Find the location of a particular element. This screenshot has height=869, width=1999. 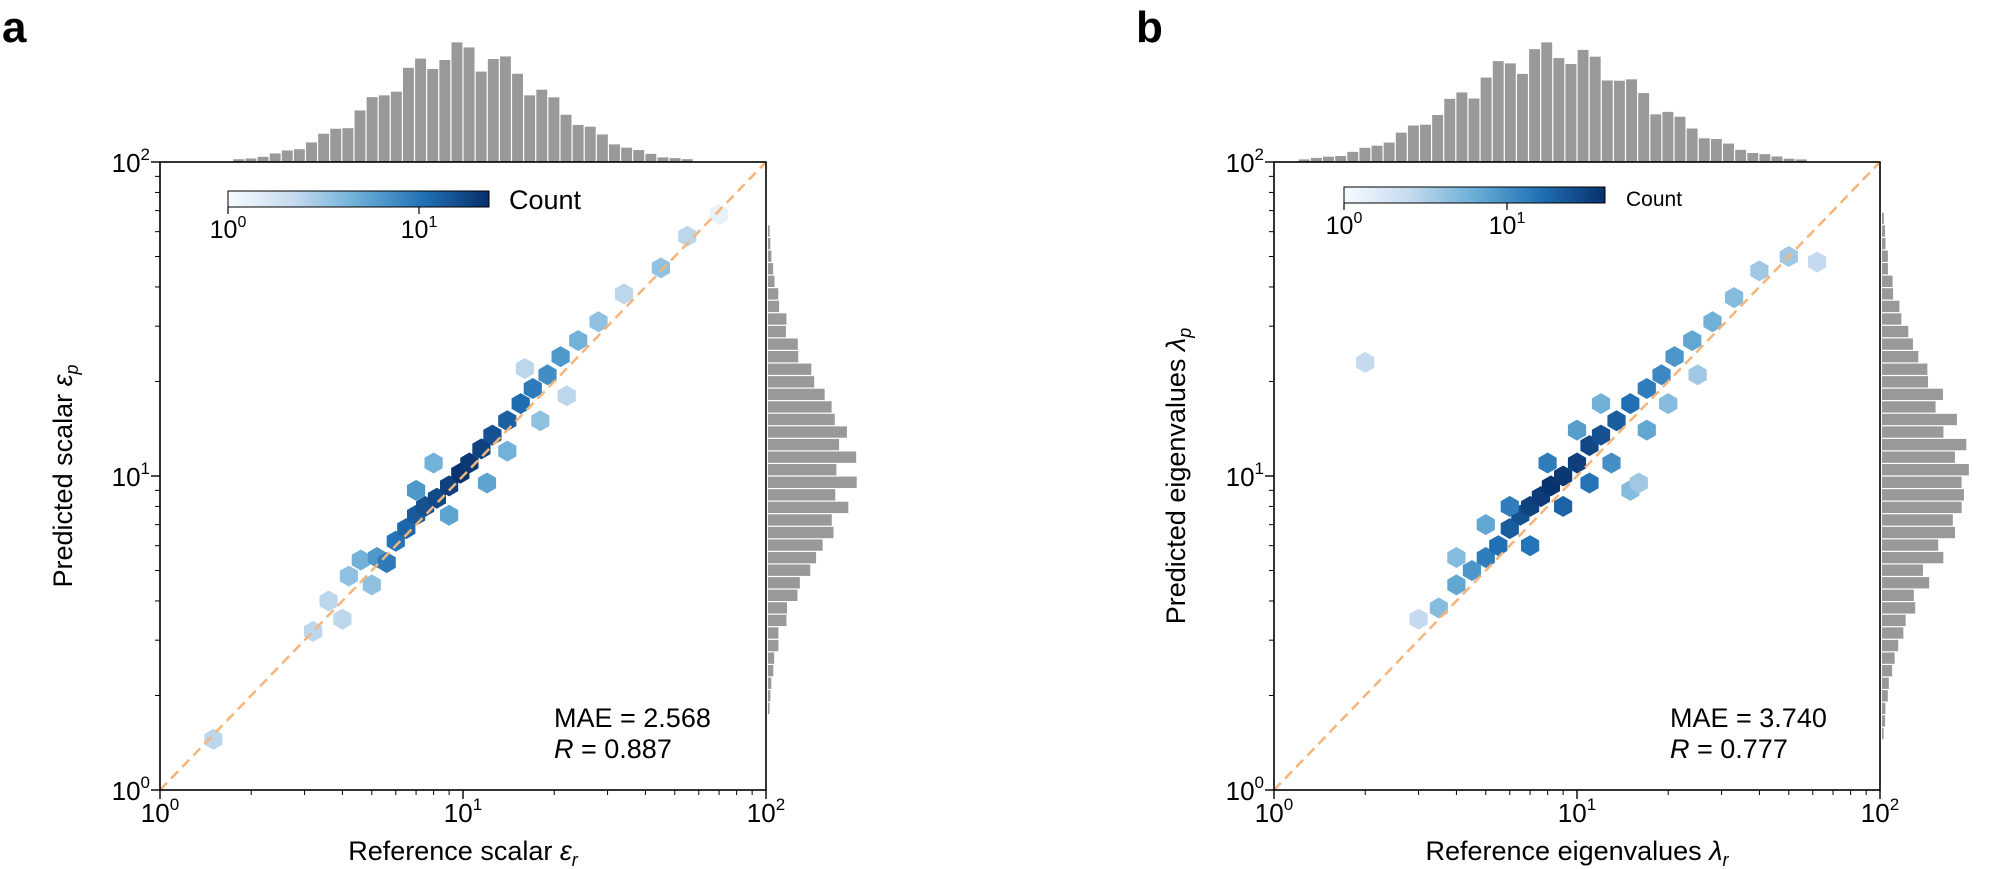

x-tick-exp-a-0: 0 is located at coordinates (174, 804).